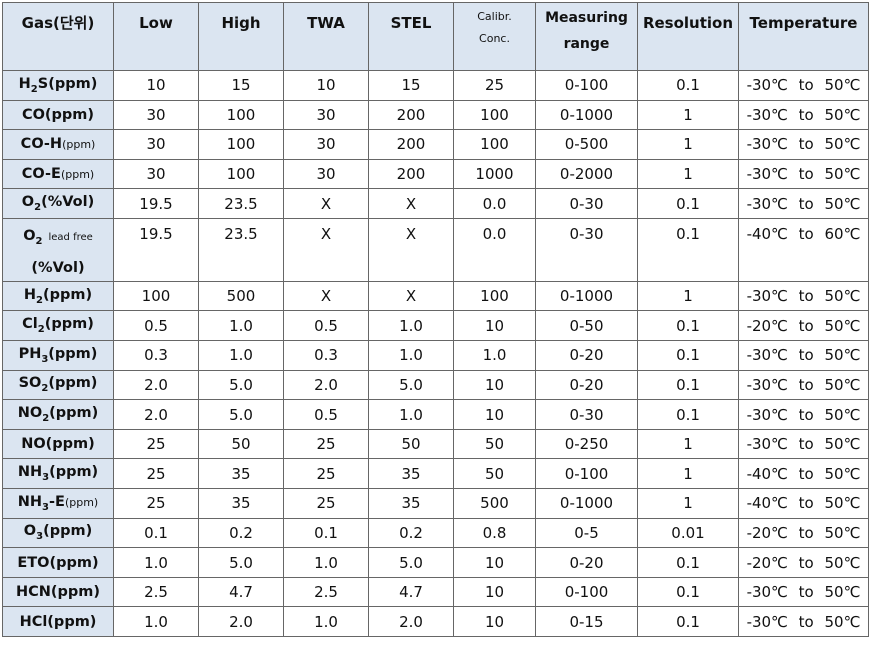 Image resolution: width=872 pixels, height=645 pixels. Describe the element at coordinates (411, 592) in the screenshot. I see `value-cell: 4.7` at that location.